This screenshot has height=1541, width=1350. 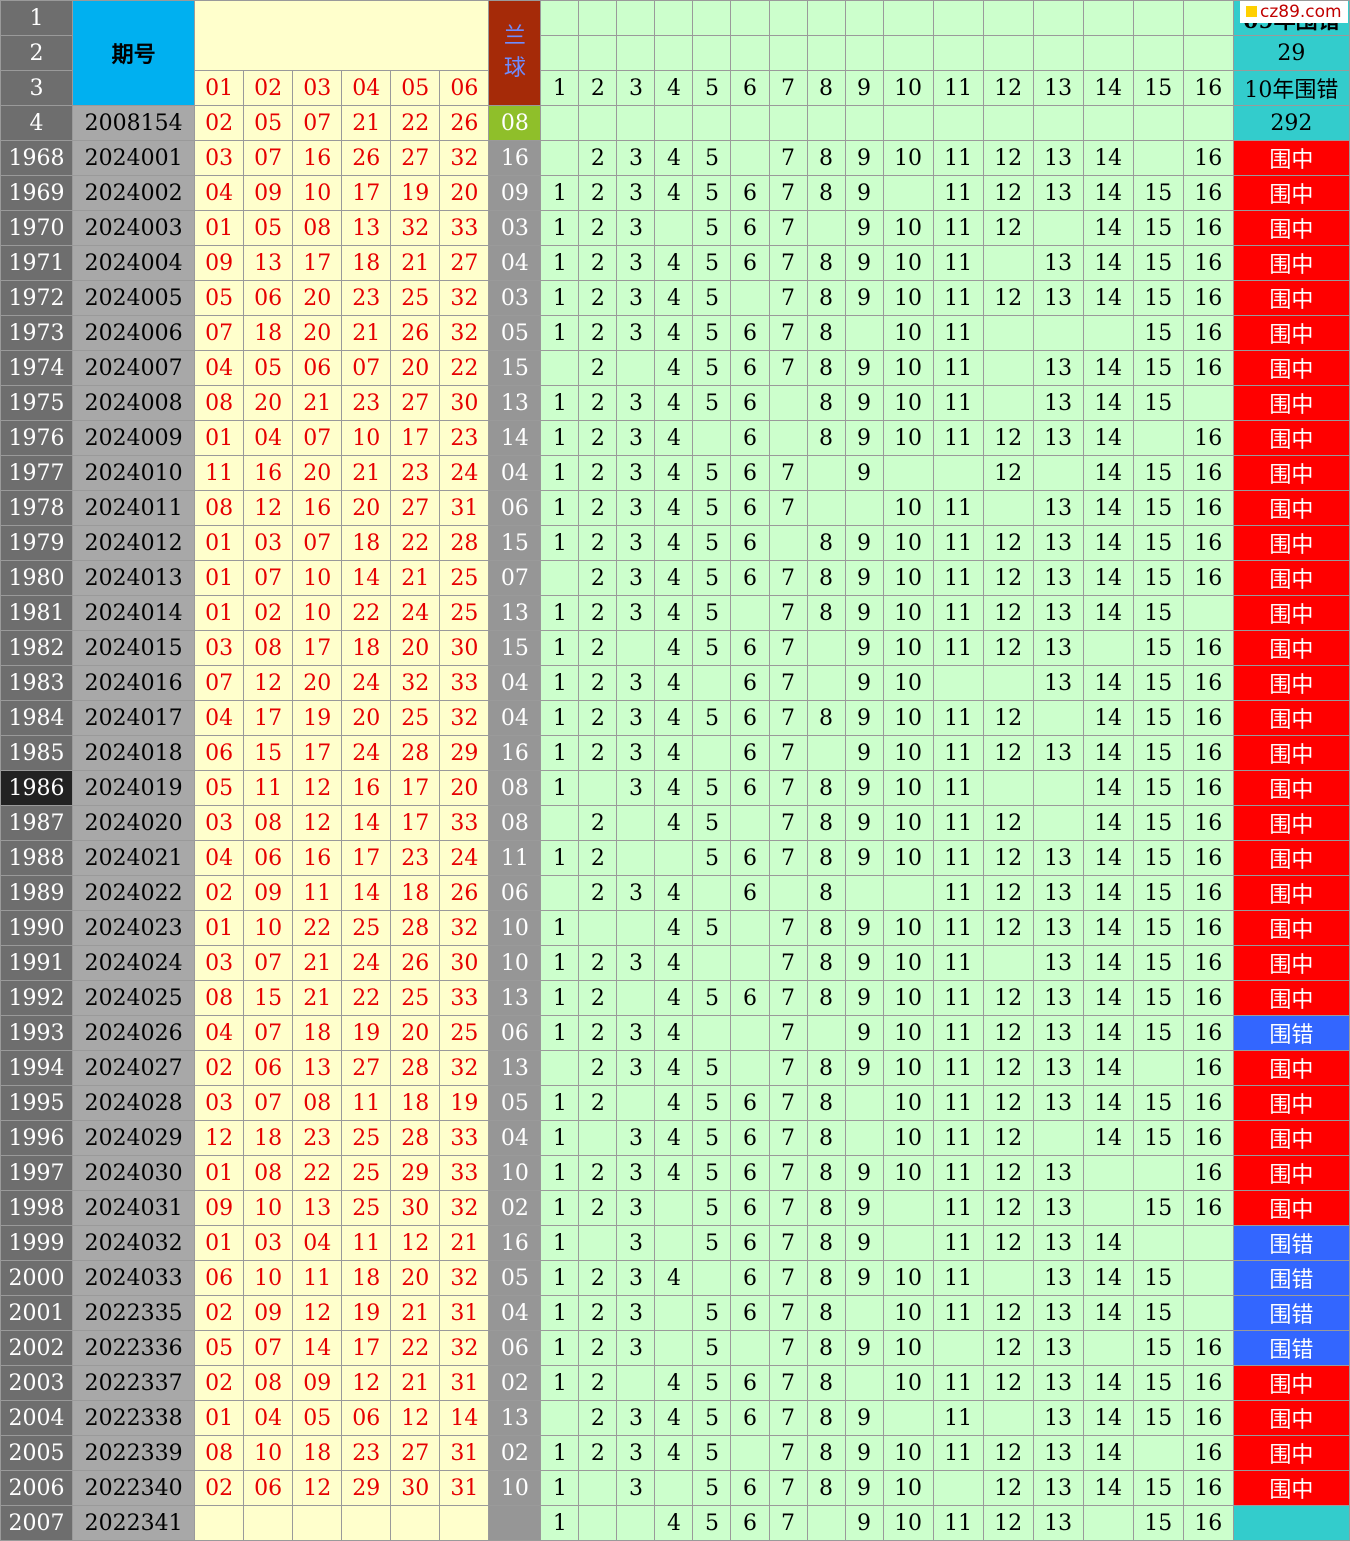 I want to click on red-ball-cell: 08, so click(x=317, y=1103).